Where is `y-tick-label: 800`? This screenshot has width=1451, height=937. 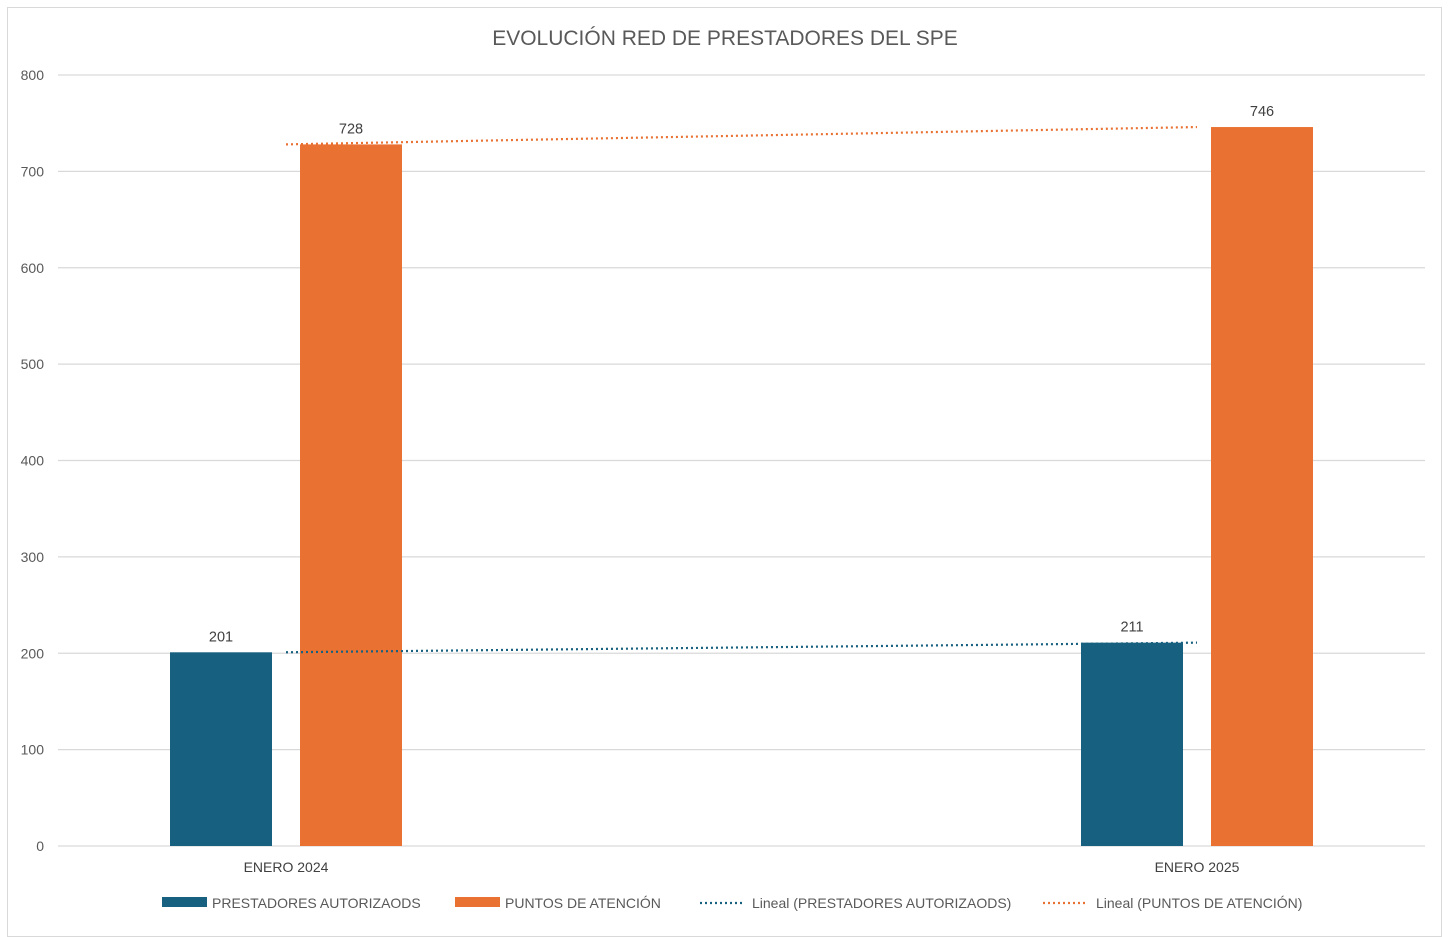
y-tick-label: 800 is located at coordinates (33, 75).